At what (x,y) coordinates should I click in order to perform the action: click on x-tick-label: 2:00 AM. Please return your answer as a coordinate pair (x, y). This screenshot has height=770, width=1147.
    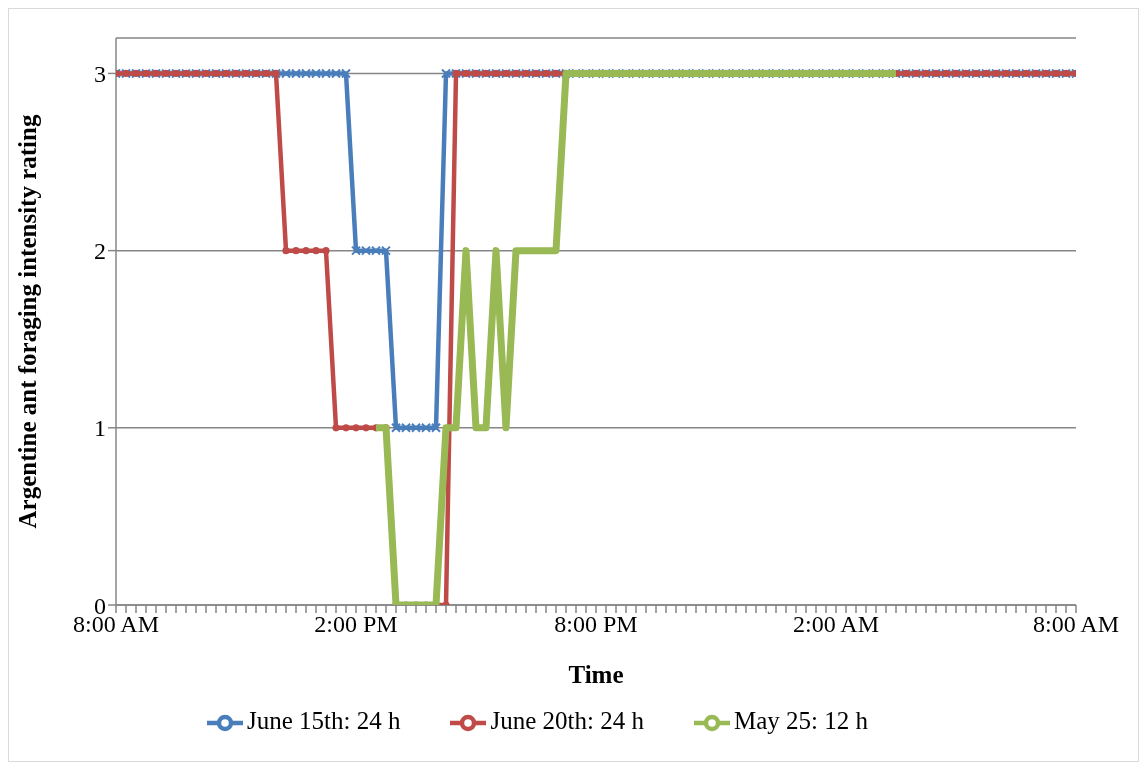
    Looking at the image, I should click on (836, 624).